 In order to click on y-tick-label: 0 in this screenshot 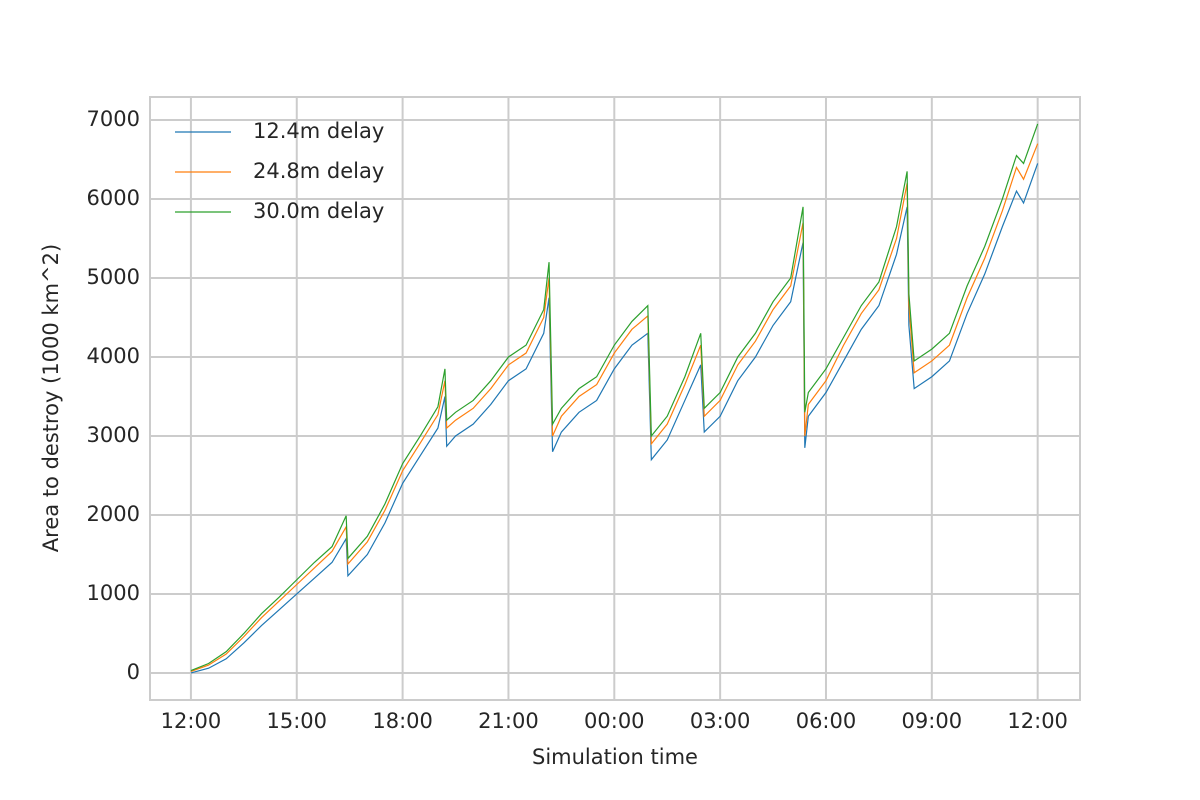, I will do `click(133, 672)`.